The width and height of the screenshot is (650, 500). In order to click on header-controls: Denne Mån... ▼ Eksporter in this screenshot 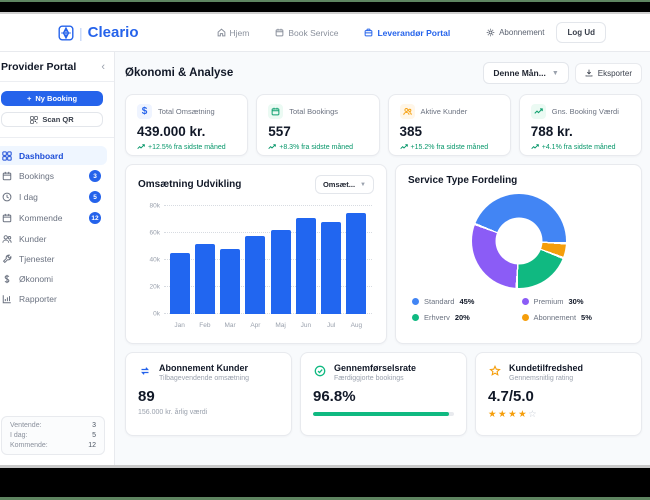, I will do `click(562, 73)`.